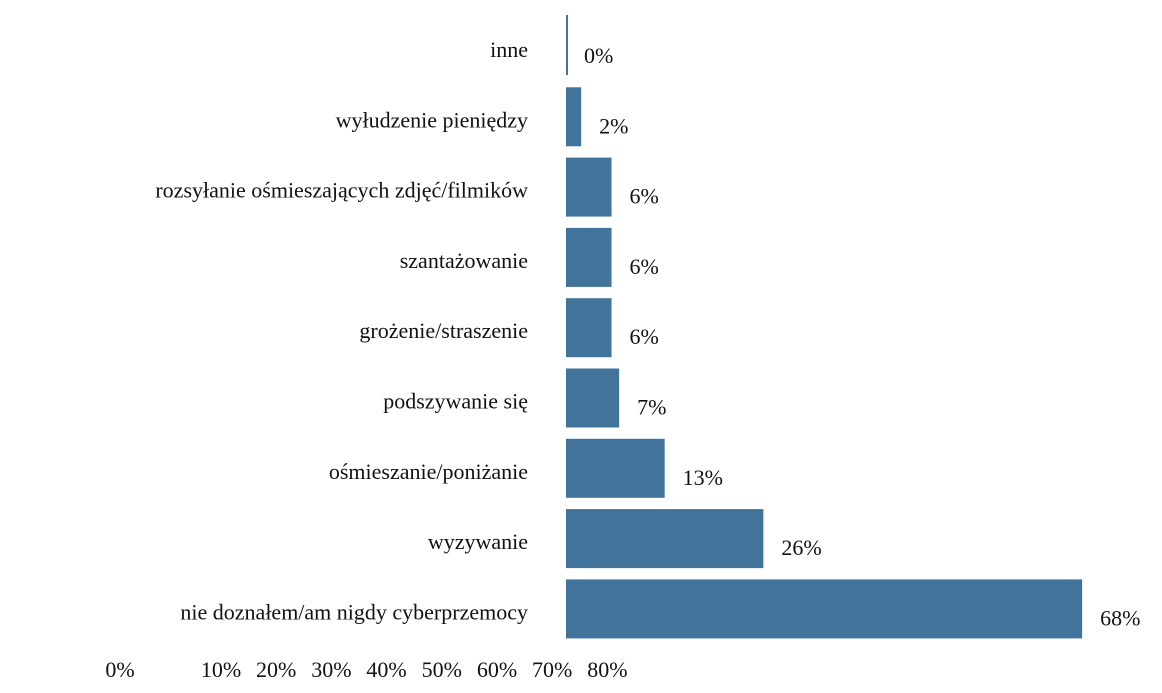 The height and width of the screenshot is (693, 1162). I want to click on category-label: wyłudzenie pieniędzy, so click(432, 119).